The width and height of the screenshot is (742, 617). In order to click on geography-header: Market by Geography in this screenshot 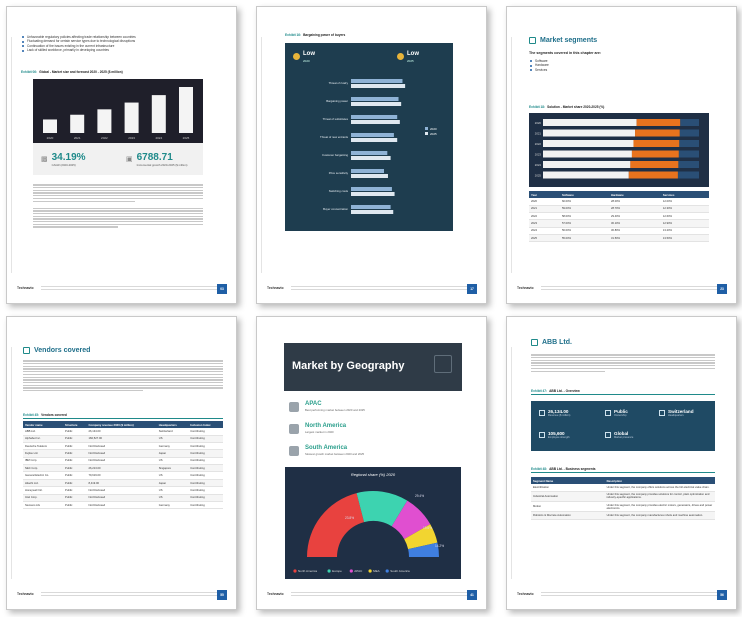, I will do `click(373, 367)`.